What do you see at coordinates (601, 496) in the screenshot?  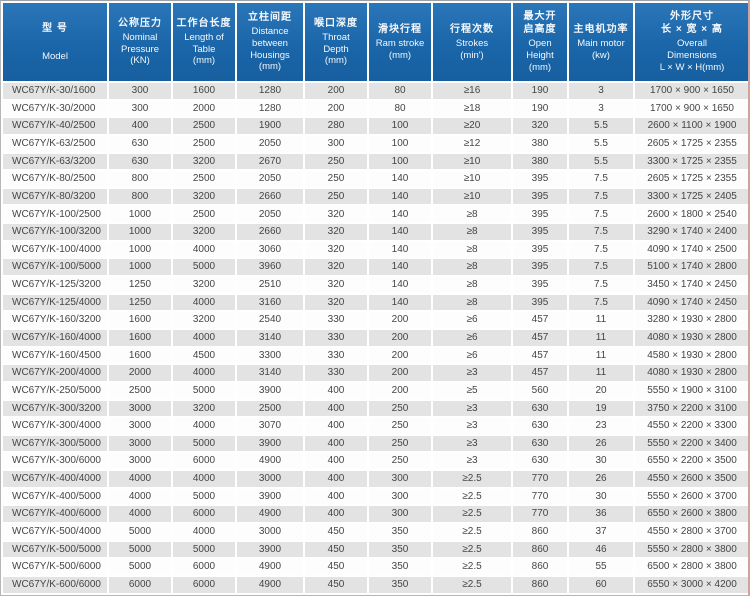 I see `value-cell: 30` at bounding box center [601, 496].